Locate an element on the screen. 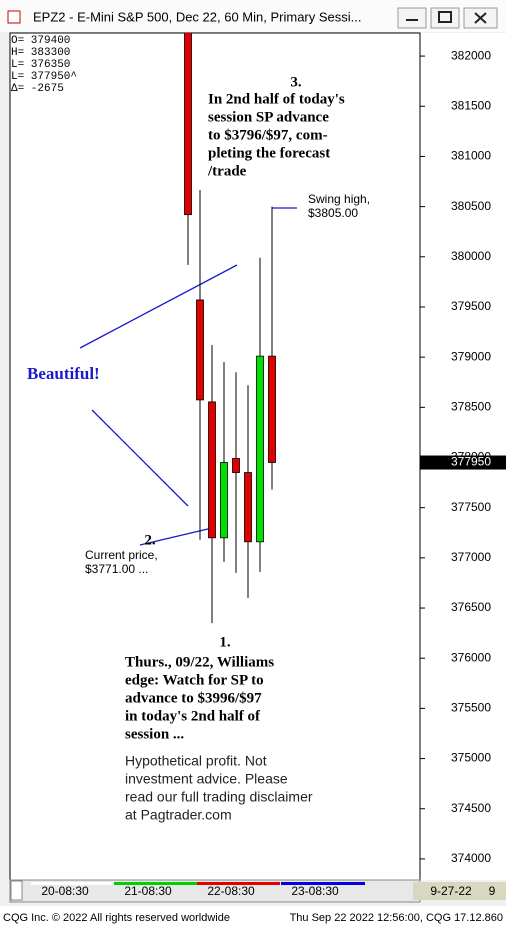 The height and width of the screenshot is (926, 506). disclaimer-text: at Pagtrader.com is located at coordinates (178, 815).